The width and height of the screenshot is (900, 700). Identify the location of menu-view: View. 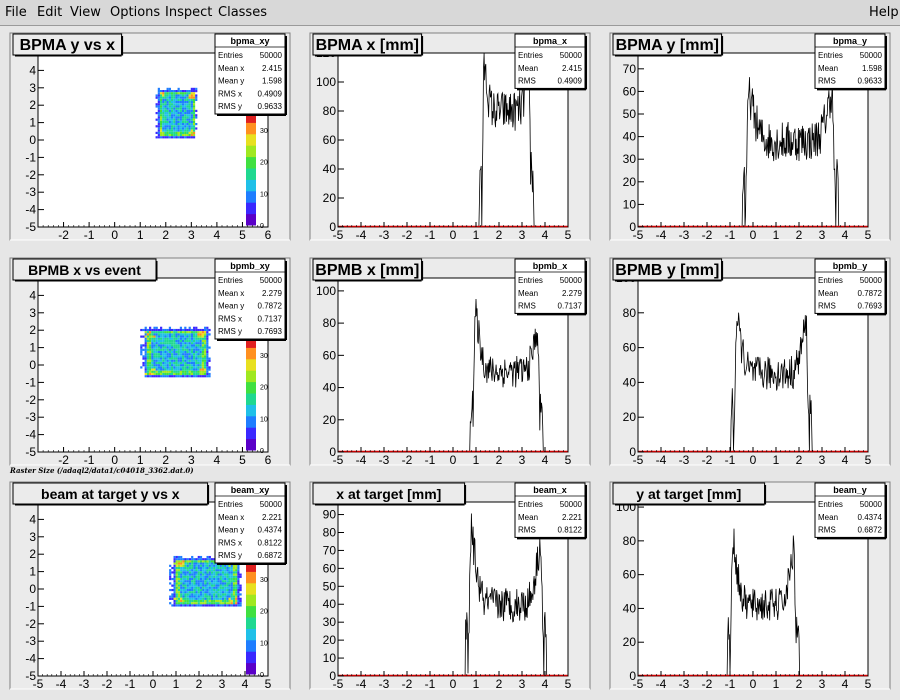
(85, 12).